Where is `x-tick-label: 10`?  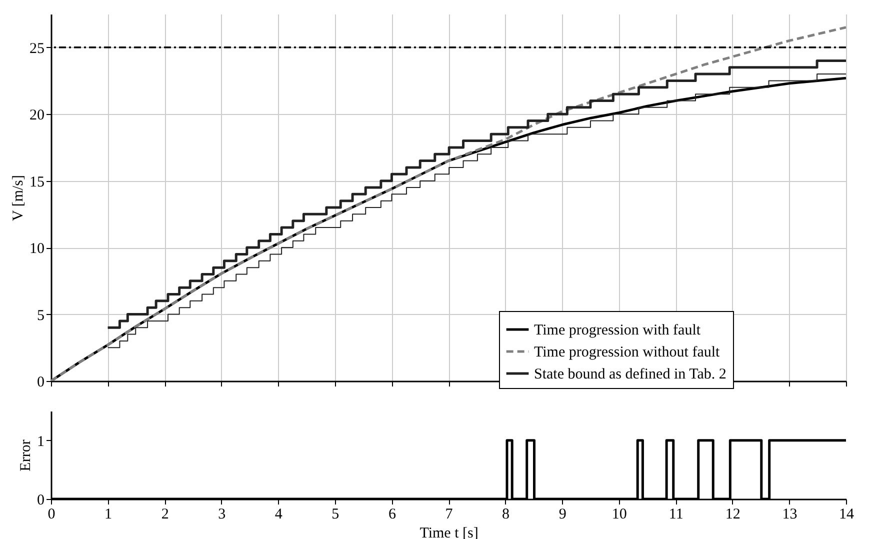 x-tick-label: 10 is located at coordinates (619, 514).